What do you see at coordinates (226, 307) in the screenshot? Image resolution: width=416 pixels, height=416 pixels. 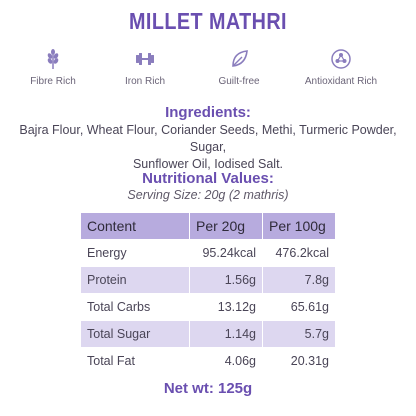 I see `row-value-20g: 13.12g` at bounding box center [226, 307].